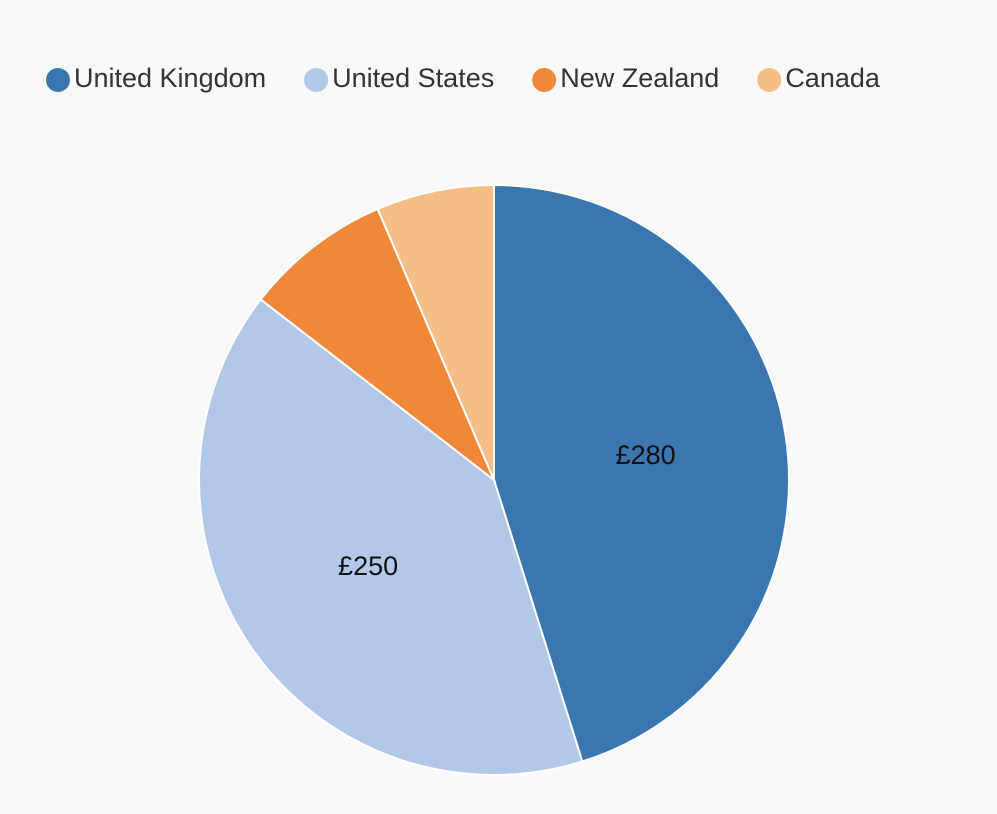 The image size is (997, 814). I want to click on legend-label: Canada, so click(833, 78).